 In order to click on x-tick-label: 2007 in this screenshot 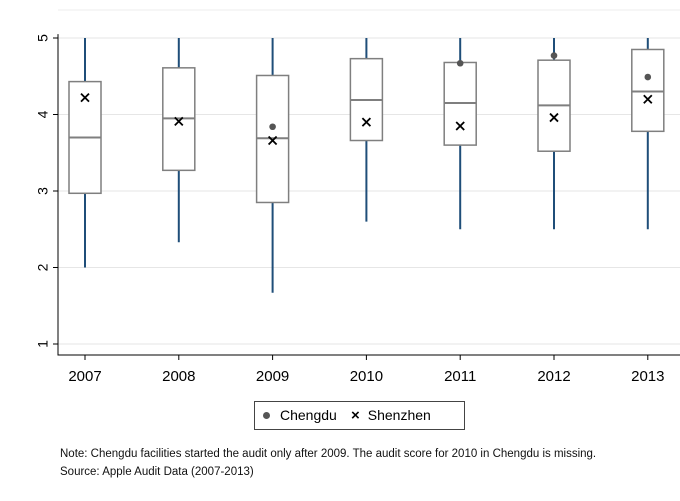, I will do `click(84, 376)`.